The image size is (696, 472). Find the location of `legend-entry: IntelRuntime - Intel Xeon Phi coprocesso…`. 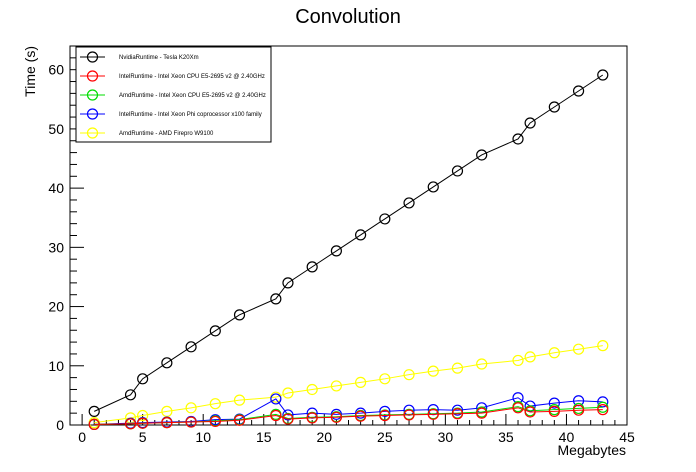

legend-entry: IntelRuntime - Intel Xeon Phi coprocesso… is located at coordinates (171, 114).